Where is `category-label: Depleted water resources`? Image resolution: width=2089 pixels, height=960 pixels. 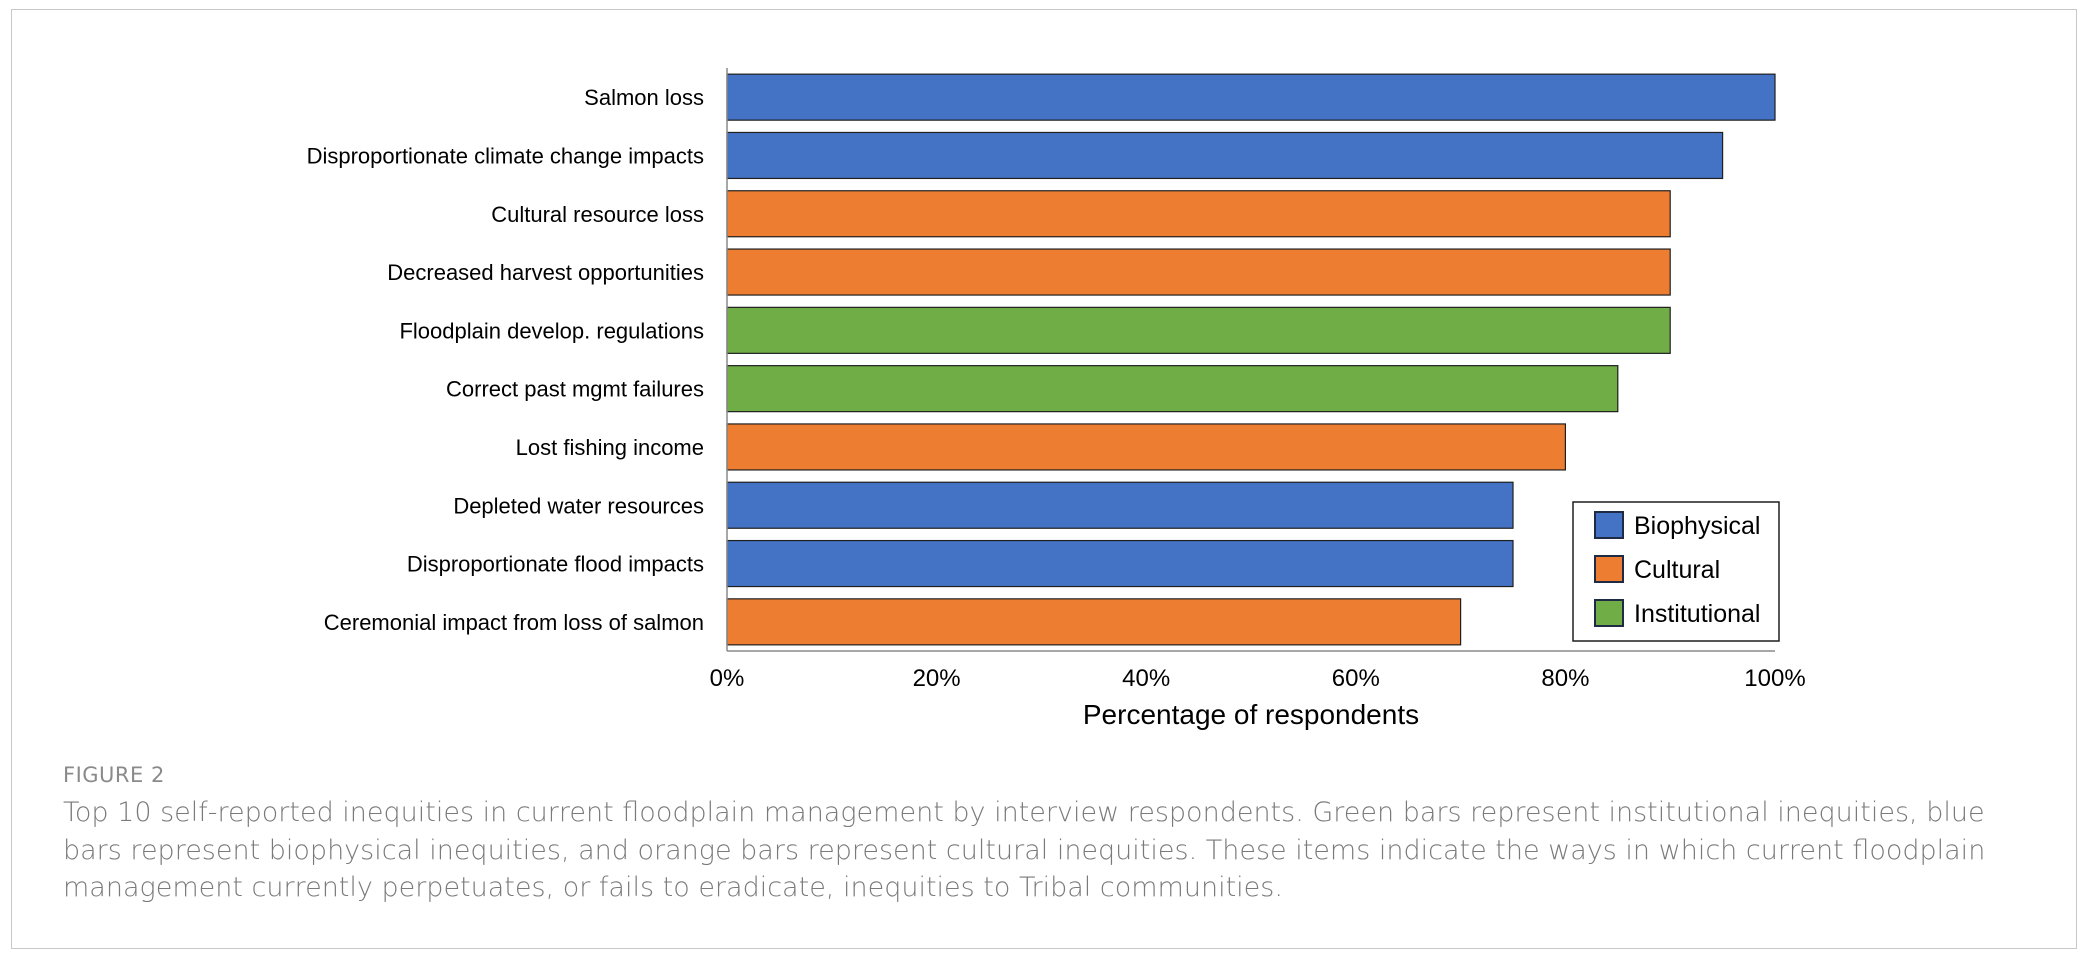
category-label: Depleted water resources is located at coordinates (578, 505).